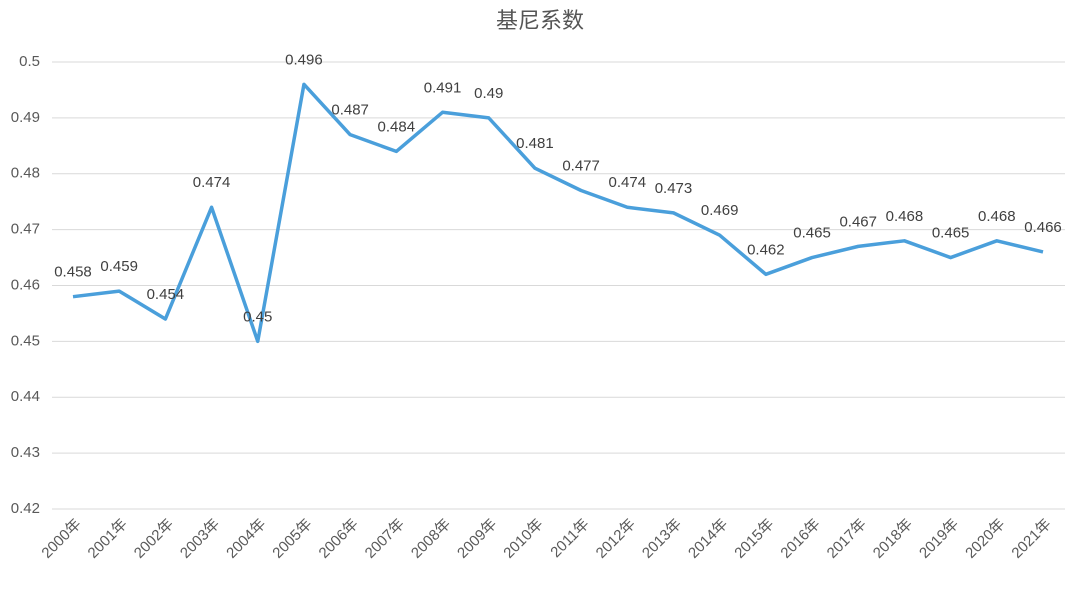 The width and height of the screenshot is (1080, 597). What do you see at coordinates (985, 539) in the screenshot?
I see `x-tick-label: 2020年` at bounding box center [985, 539].